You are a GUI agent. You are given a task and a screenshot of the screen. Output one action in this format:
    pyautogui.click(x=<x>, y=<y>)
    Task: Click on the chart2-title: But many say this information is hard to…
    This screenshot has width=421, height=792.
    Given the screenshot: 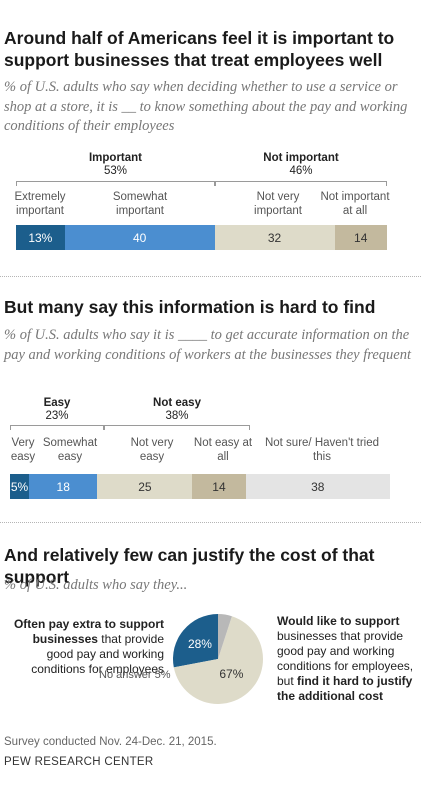 What is the action you would take?
    pyautogui.click(x=190, y=307)
    